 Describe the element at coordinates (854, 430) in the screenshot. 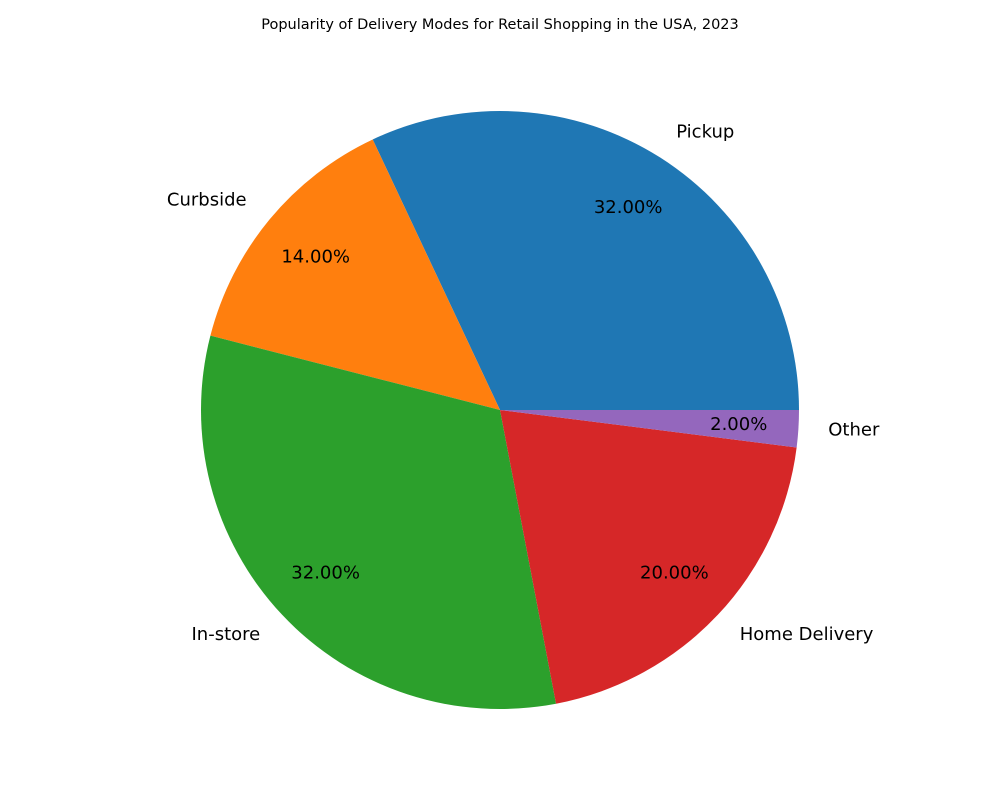

I see `slice-label-other: Other` at that location.